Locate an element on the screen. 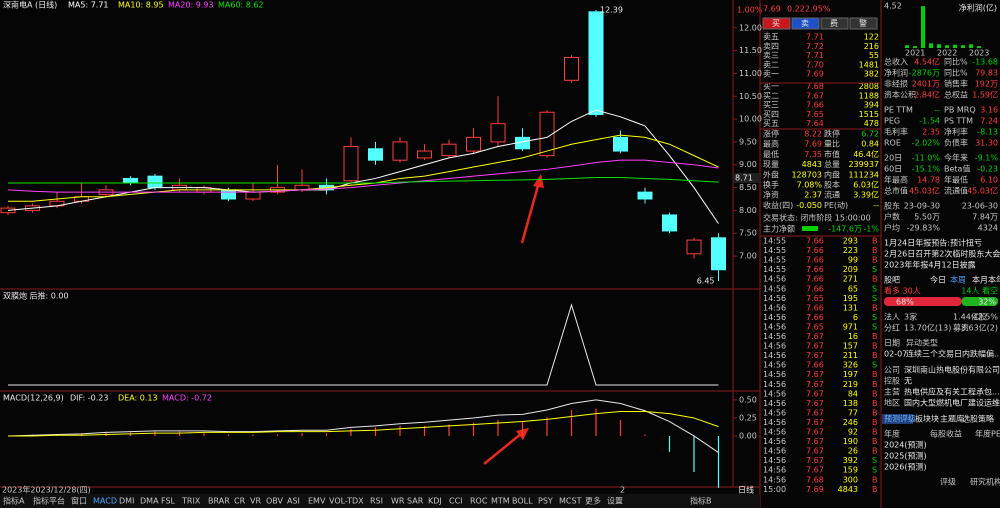 The image size is (1000, 508). trade-volume: 157 is located at coordinates (850, 346).